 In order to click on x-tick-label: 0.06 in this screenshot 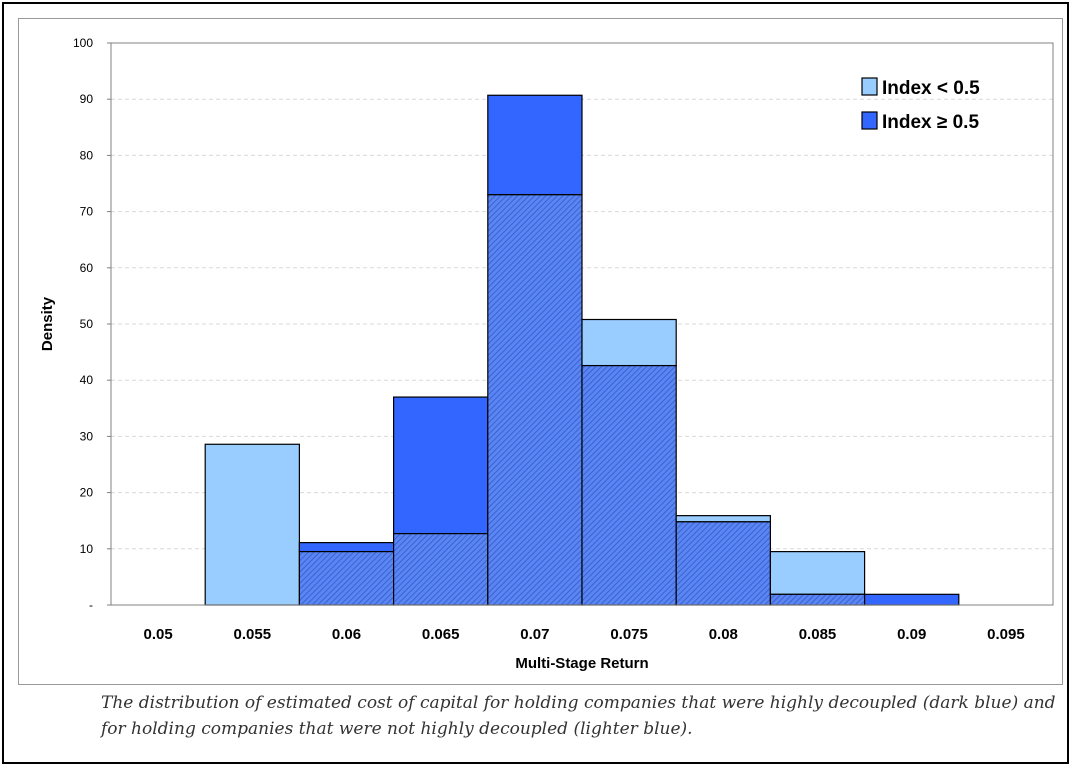, I will do `click(346, 634)`.